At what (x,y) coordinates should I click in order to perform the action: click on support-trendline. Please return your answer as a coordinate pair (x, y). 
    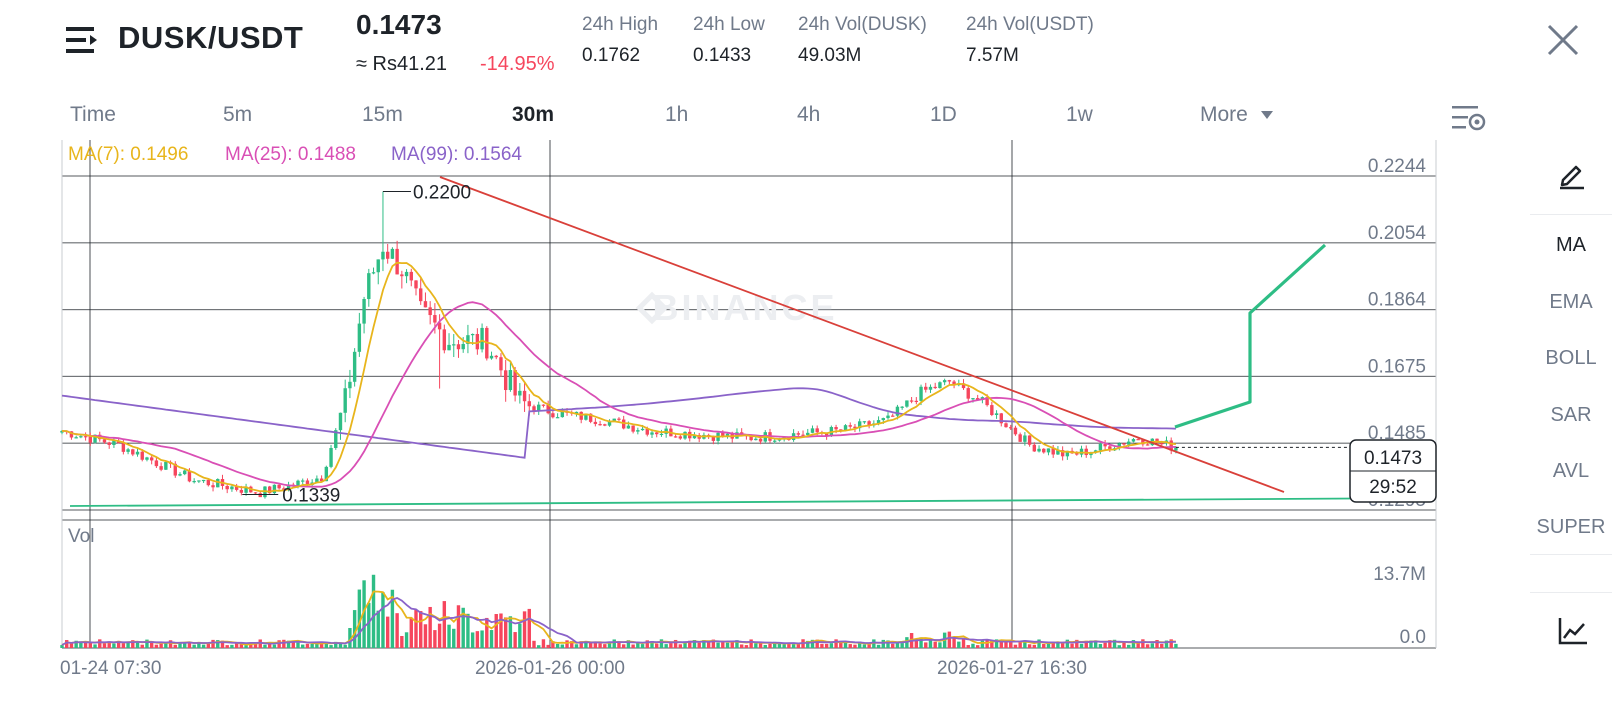
    Looking at the image, I should click on (753, 502).